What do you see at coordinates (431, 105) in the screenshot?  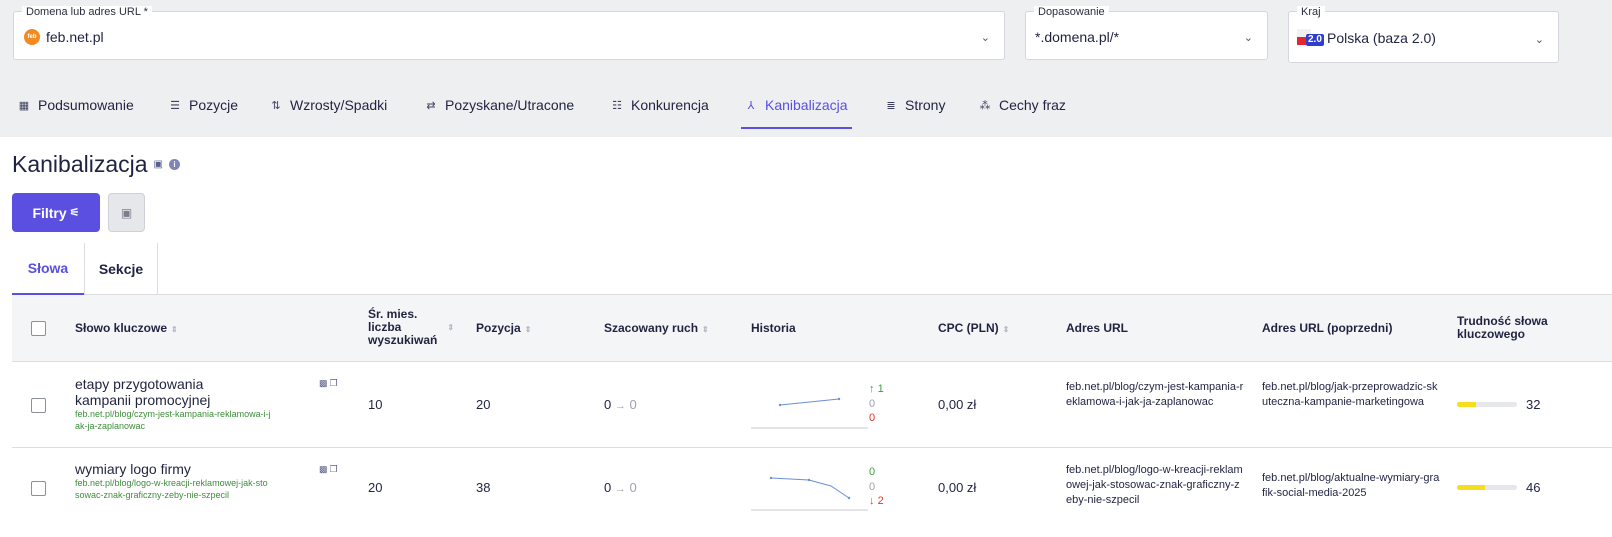 I see `swap-icon: ⇄` at bounding box center [431, 105].